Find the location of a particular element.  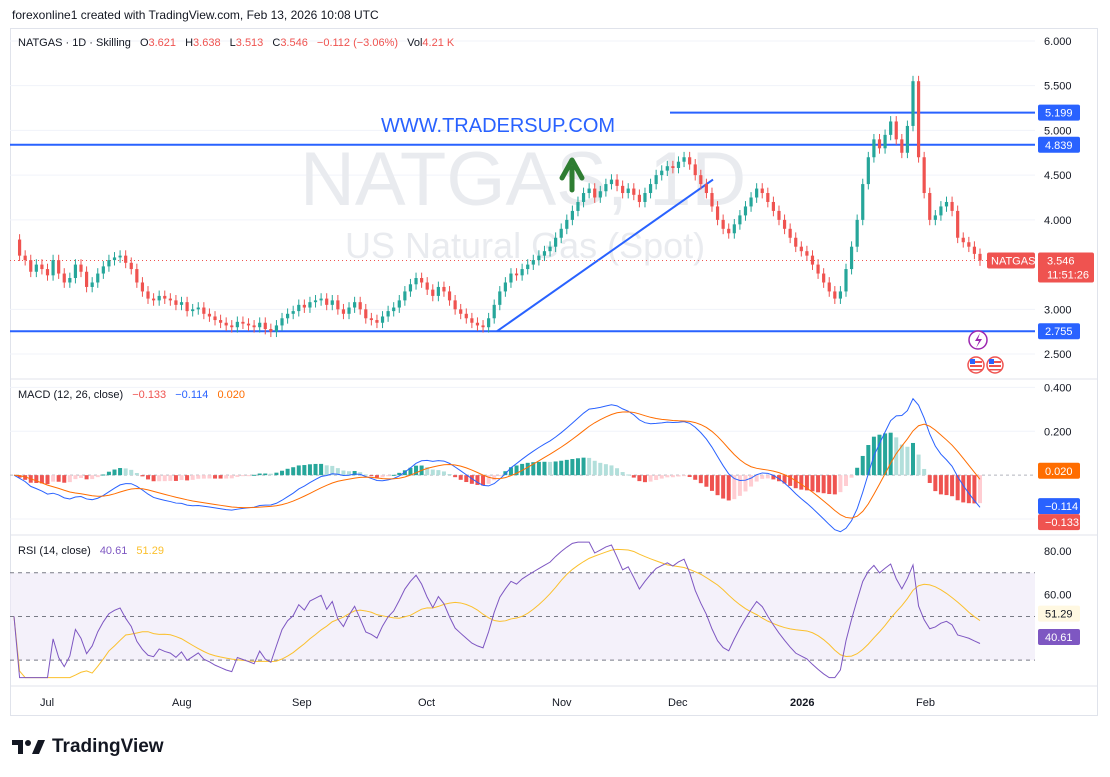

level-tag: 4.839 is located at coordinates (1059, 146).